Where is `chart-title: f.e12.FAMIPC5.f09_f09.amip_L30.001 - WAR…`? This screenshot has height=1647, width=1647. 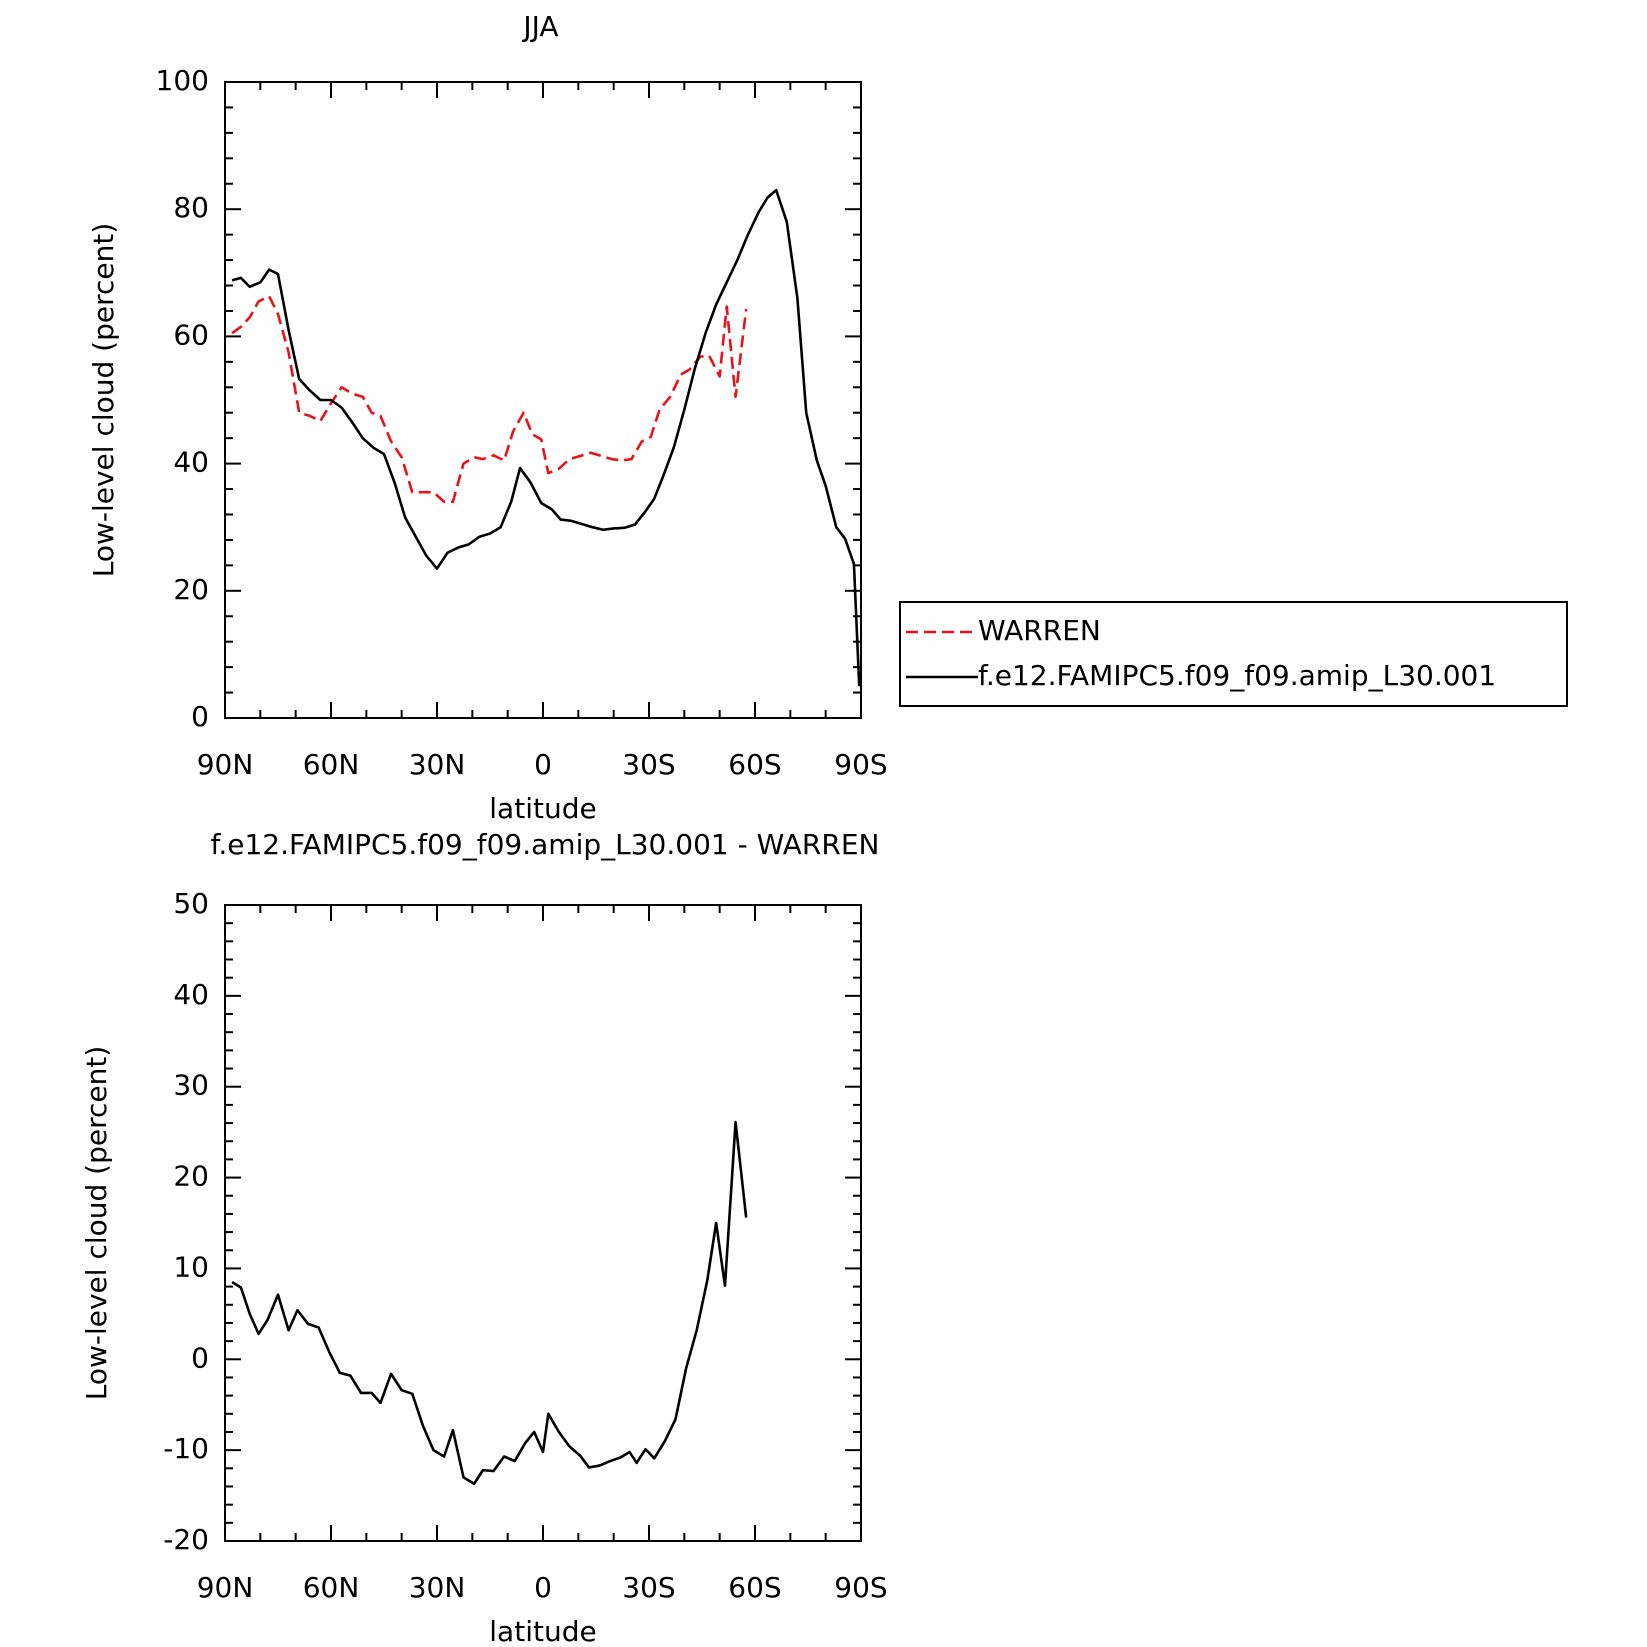
chart-title: f.e12.FAMIPC5.f09_f09.amip_L30.001 - WAR… is located at coordinates (545, 844).